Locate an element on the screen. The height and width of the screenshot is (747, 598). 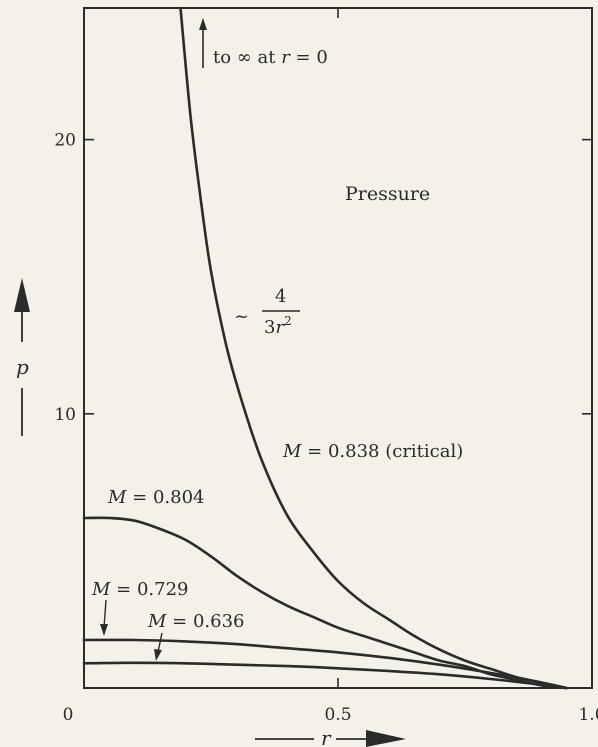
chart-title: Pressure is located at coordinates (387, 194).